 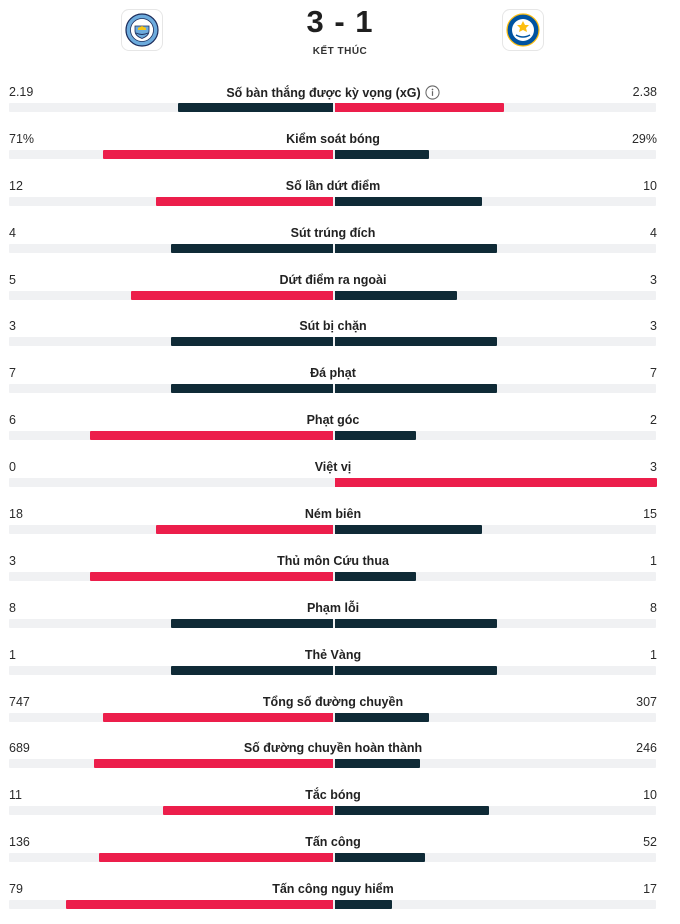 What do you see at coordinates (12, 420) in the screenshot?
I see `home-stat-value: 6` at bounding box center [12, 420].